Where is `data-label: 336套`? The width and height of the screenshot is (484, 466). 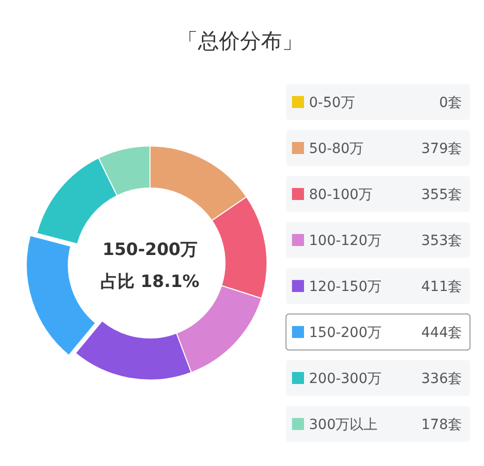 data-label: 336套 is located at coordinates (441, 379).